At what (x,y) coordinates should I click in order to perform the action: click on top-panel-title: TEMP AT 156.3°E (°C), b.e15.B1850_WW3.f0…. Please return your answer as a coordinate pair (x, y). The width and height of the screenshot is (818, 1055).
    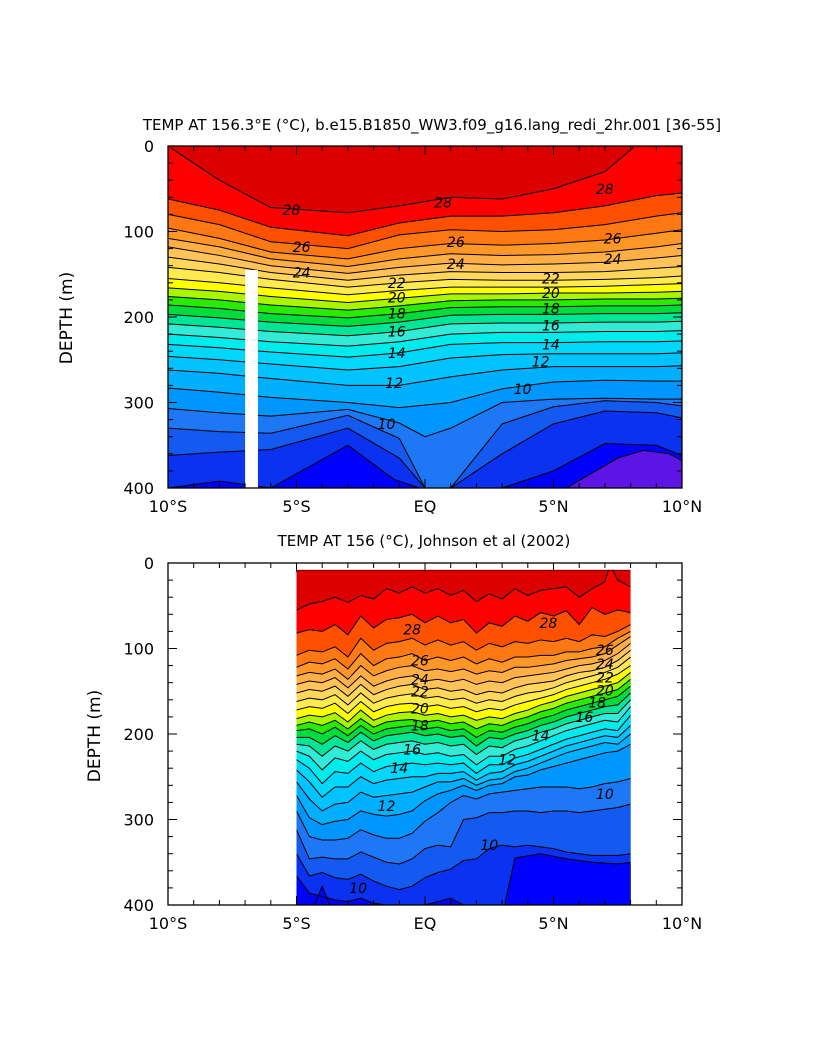
    Looking at the image, I should click on (431, 125).